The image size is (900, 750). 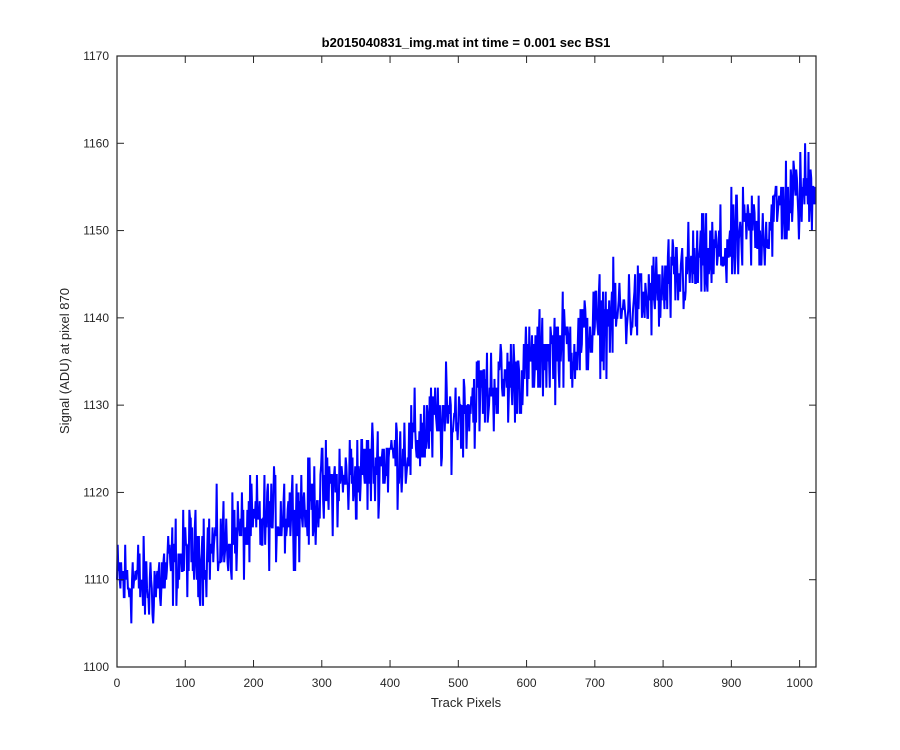 What do you see at coordinates (731, 683) in the screenshot?
I see `x-tick-label: 900` at bounding box center [731, 683].